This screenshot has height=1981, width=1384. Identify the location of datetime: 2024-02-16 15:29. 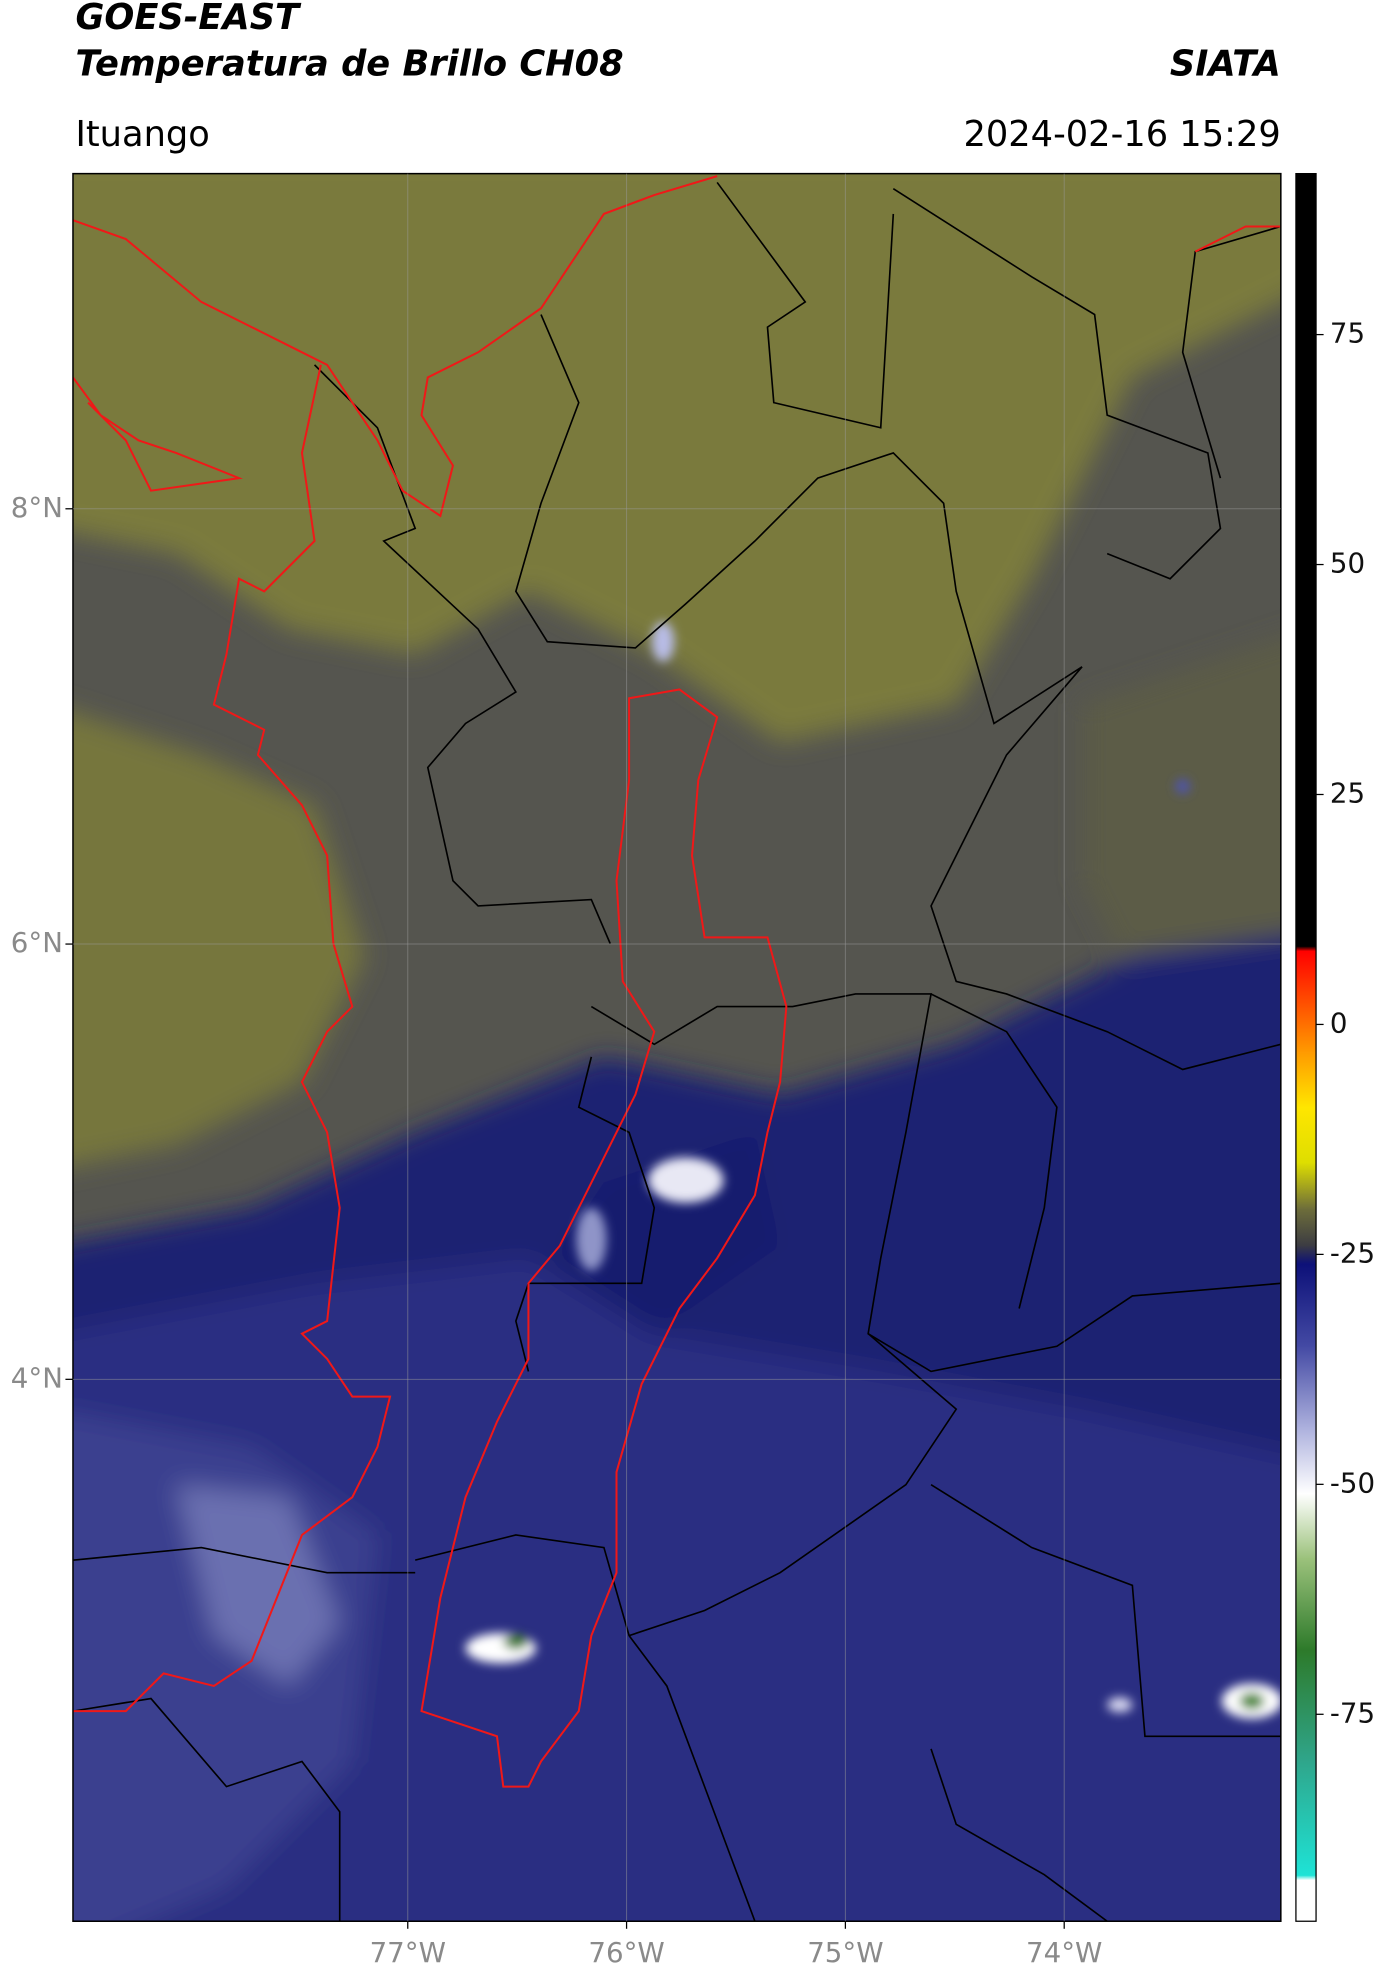
(1121, 134).